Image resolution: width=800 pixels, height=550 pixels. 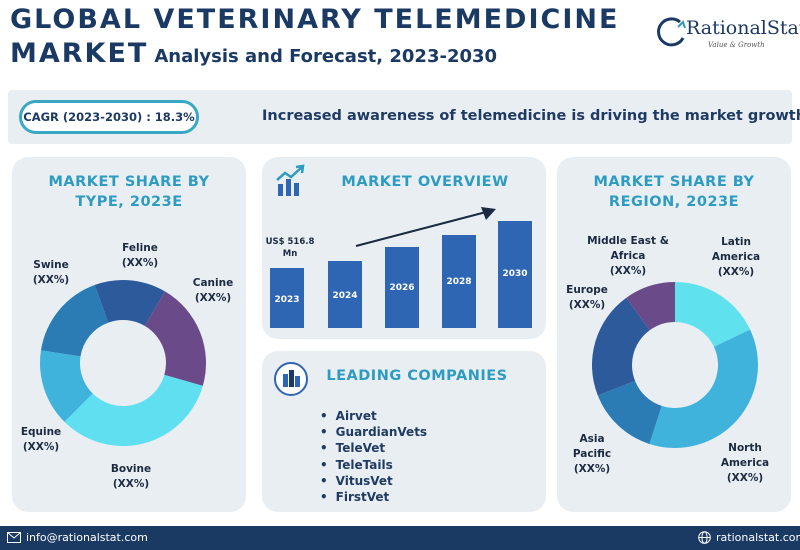 I want to click on region-label-north-america-value: (XX%), so click(x=745, y=478).